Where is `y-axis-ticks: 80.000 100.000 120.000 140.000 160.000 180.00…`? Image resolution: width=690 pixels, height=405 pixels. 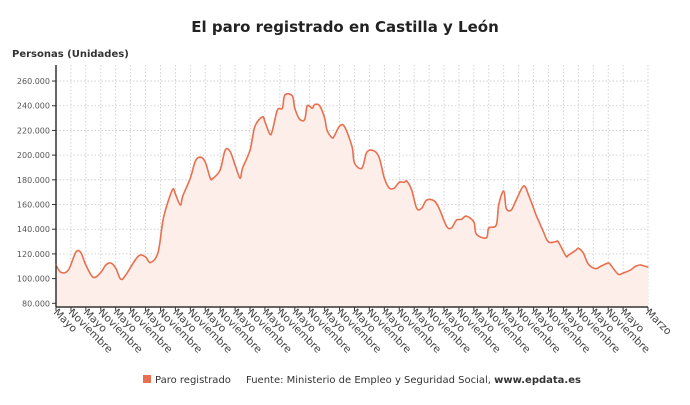
y-axis-ticks: 80.000 100.000 120.000 140.000 160.000 180.00… is located at coordinates (36, 192).